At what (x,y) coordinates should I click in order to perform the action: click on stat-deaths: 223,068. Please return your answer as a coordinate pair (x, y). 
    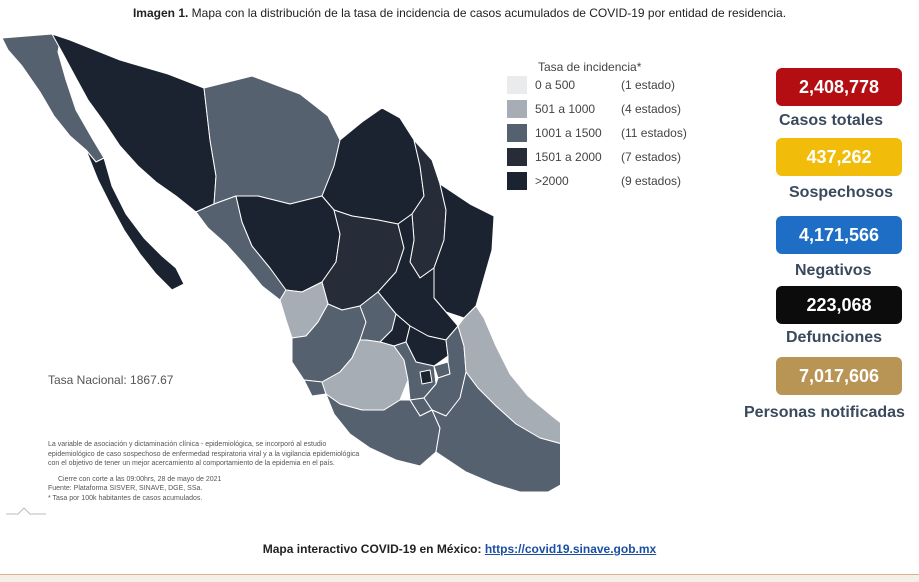
    Looking at the image, I should click on (839, 305).